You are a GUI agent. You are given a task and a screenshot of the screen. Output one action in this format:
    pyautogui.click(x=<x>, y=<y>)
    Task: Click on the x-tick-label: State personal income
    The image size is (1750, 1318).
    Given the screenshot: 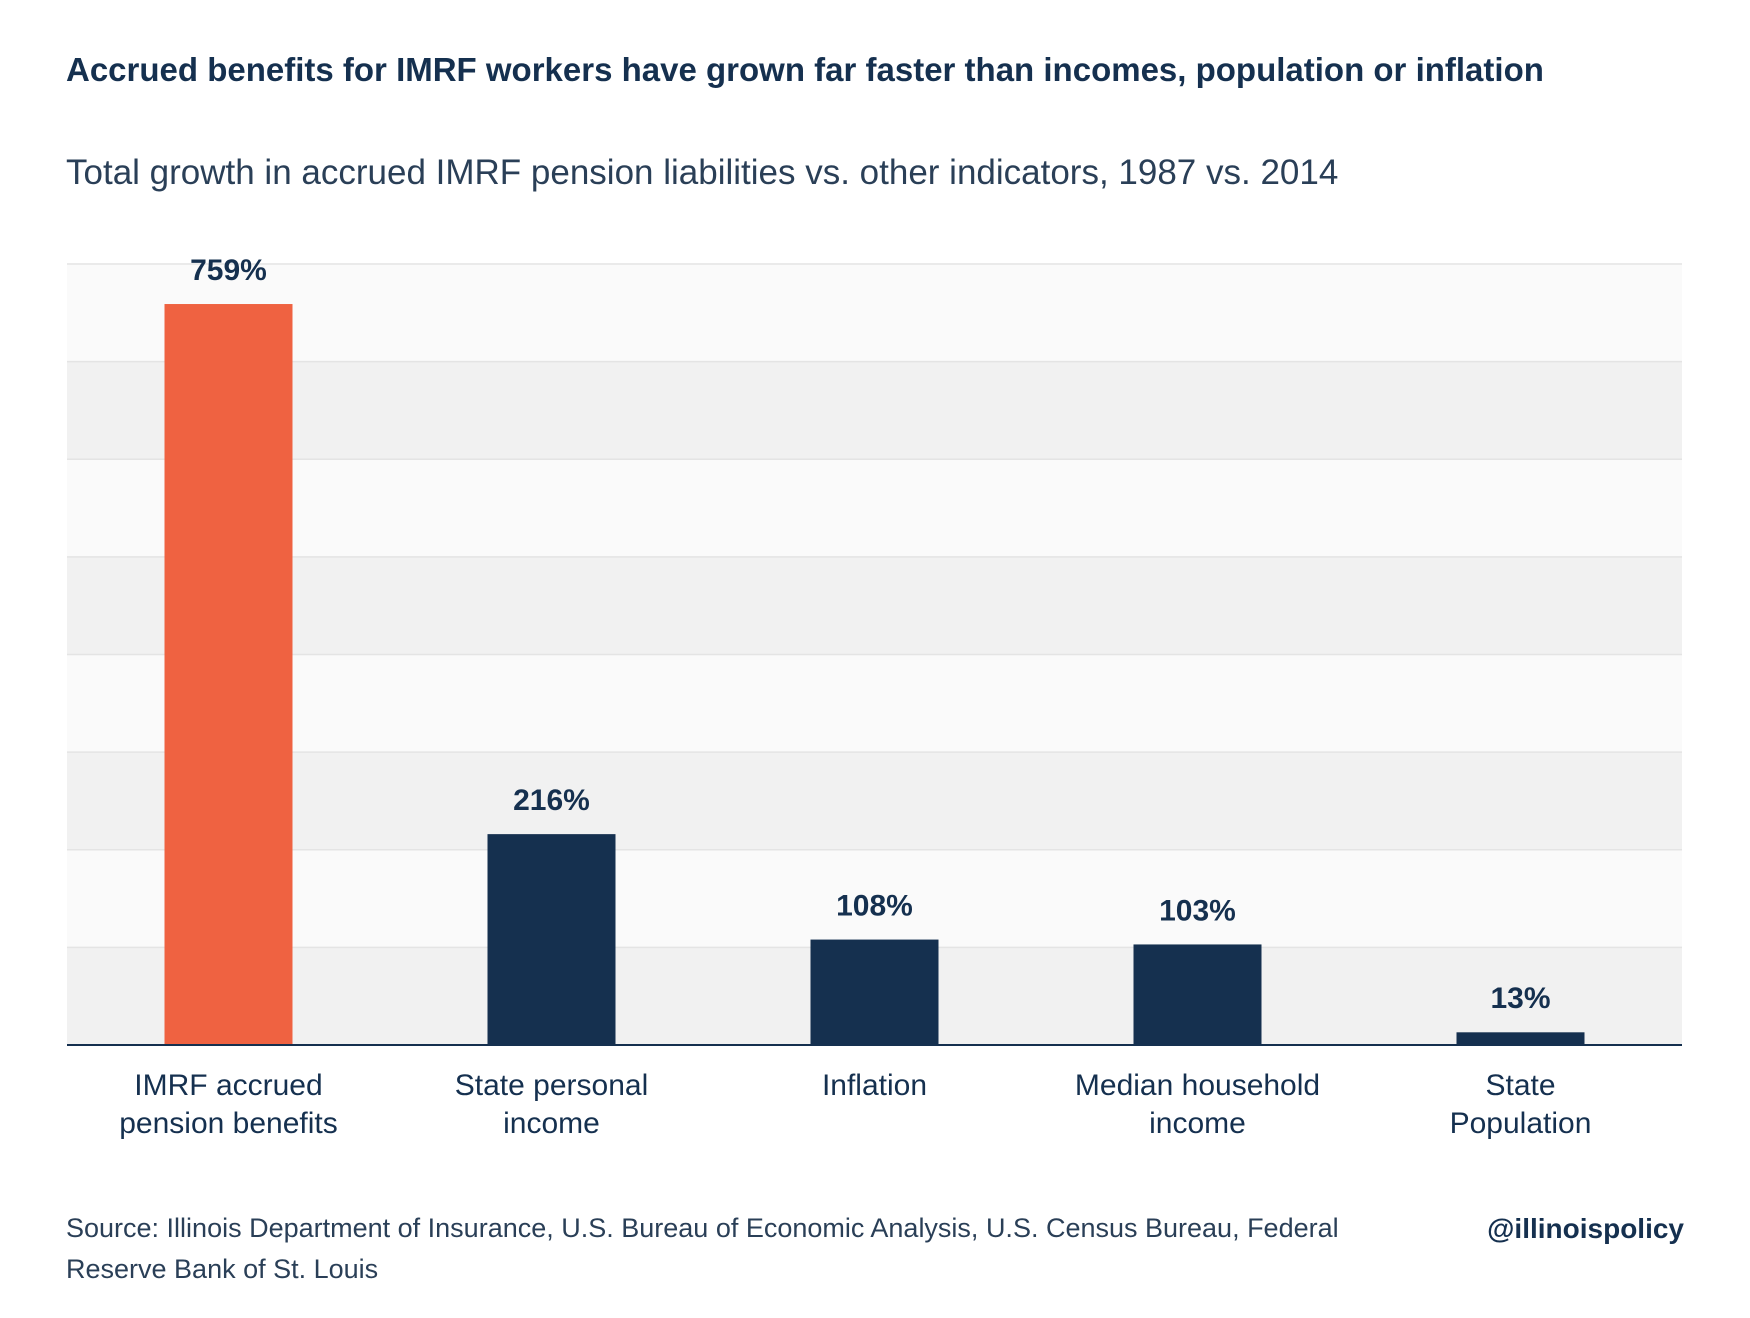 What is the action you would take?
    pyautogui.click(x=551, y=1104)
    